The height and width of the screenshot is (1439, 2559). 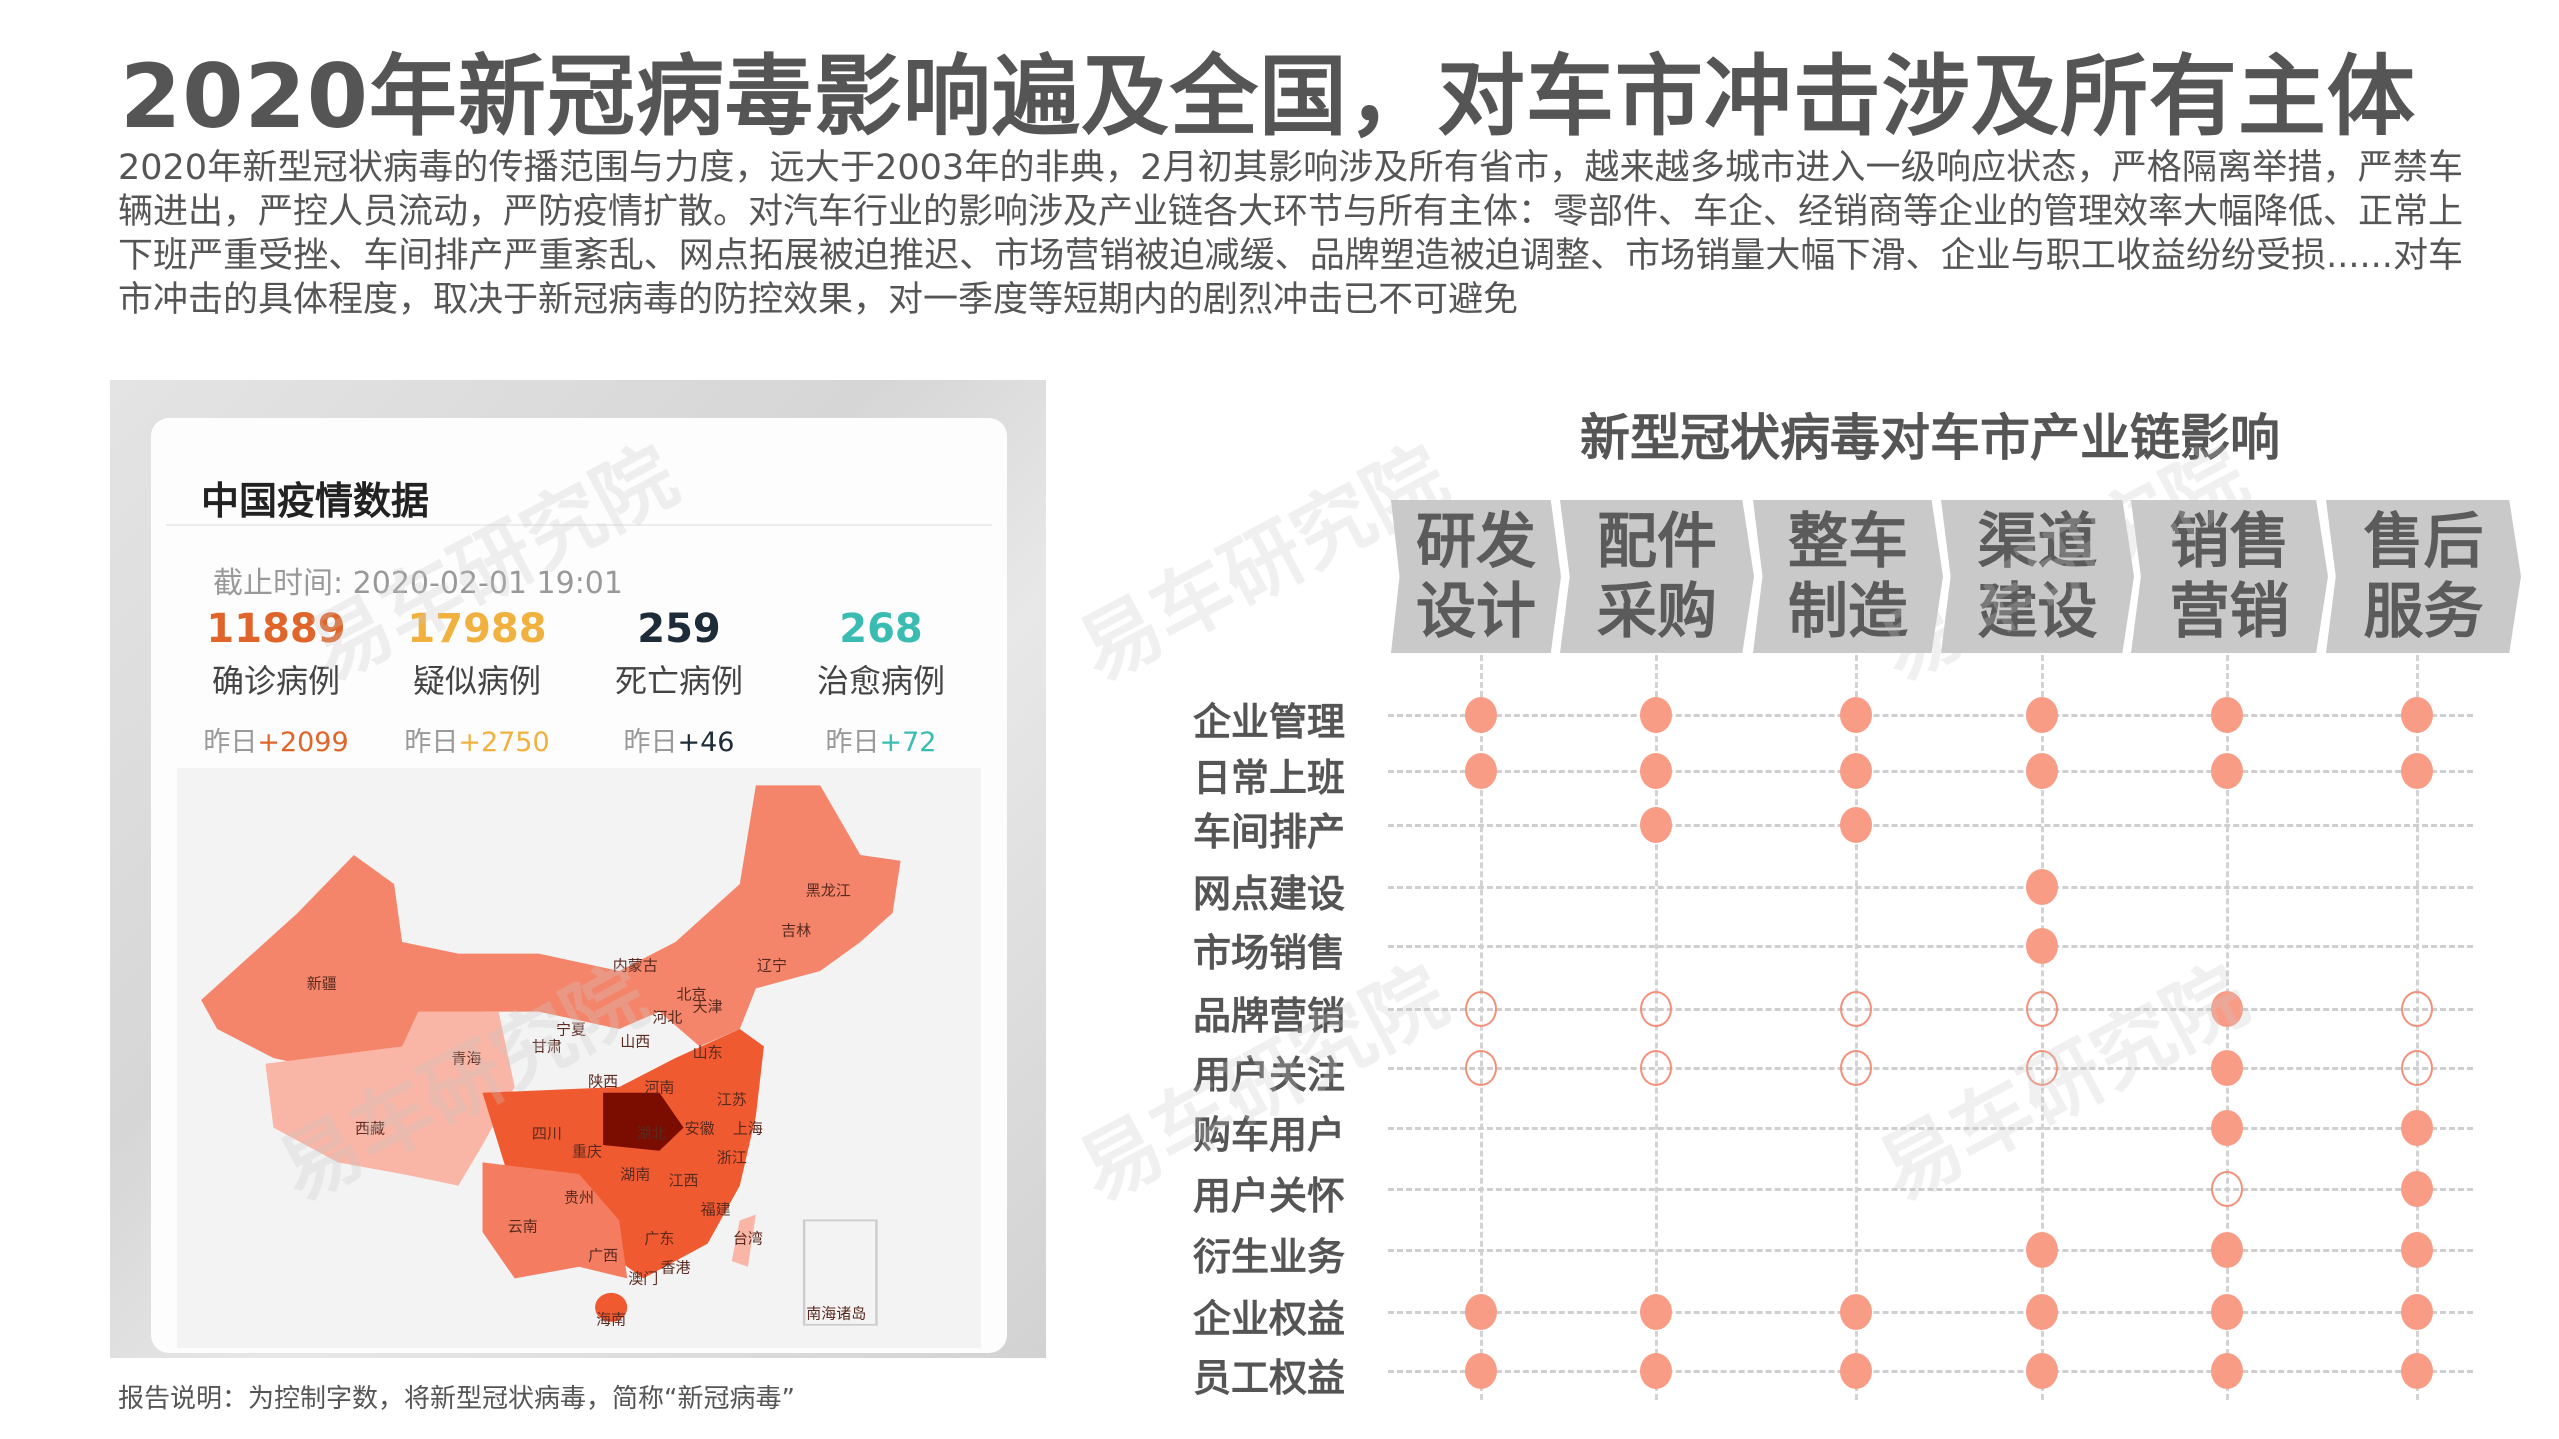 I want to click on region-hainan, so click(x=611, y=1307).